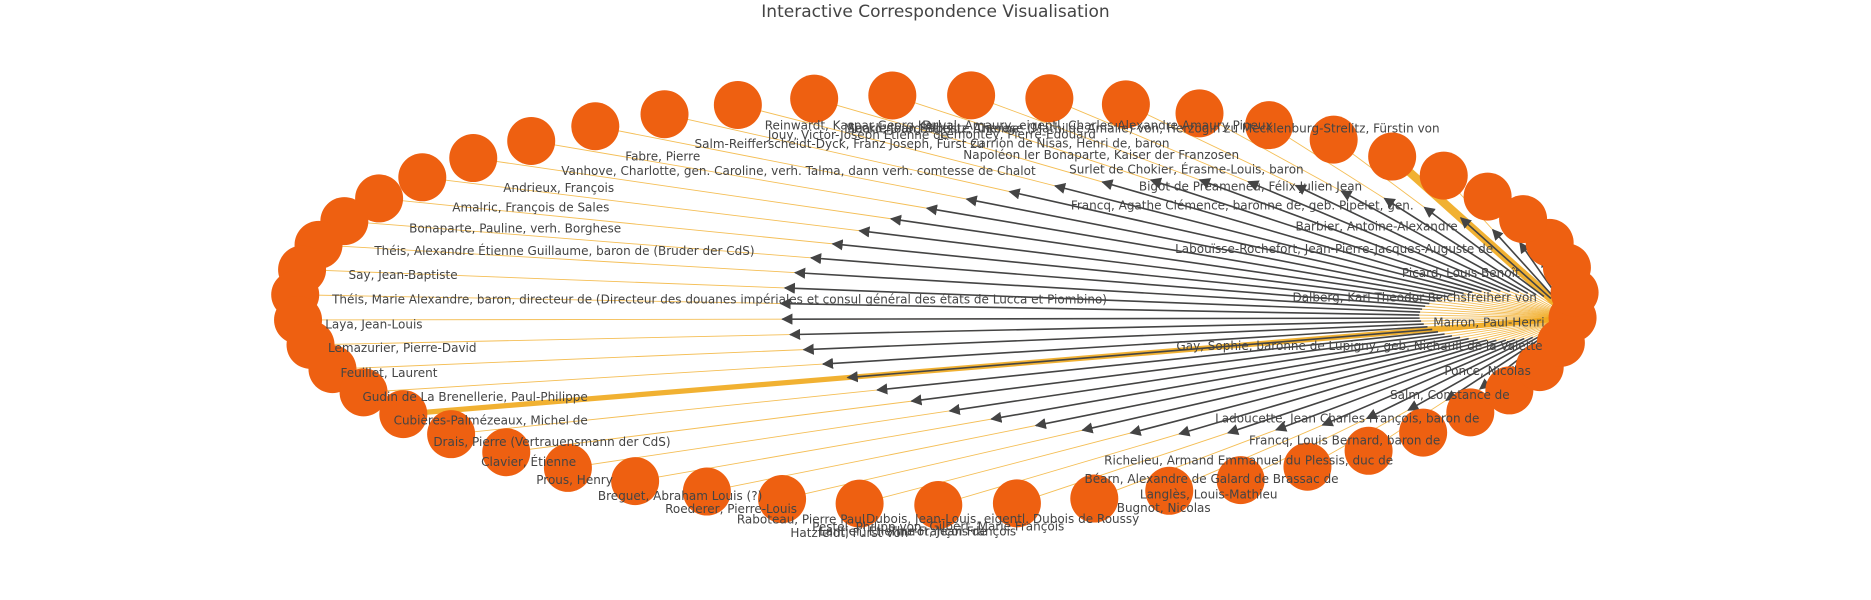 This screenshot has width=1871, height=600. What do you see at coordinates (403, 275) in the screenshot?
I see `node-label: Say, Jean-Baptiste` at bounding box center [403, 275].